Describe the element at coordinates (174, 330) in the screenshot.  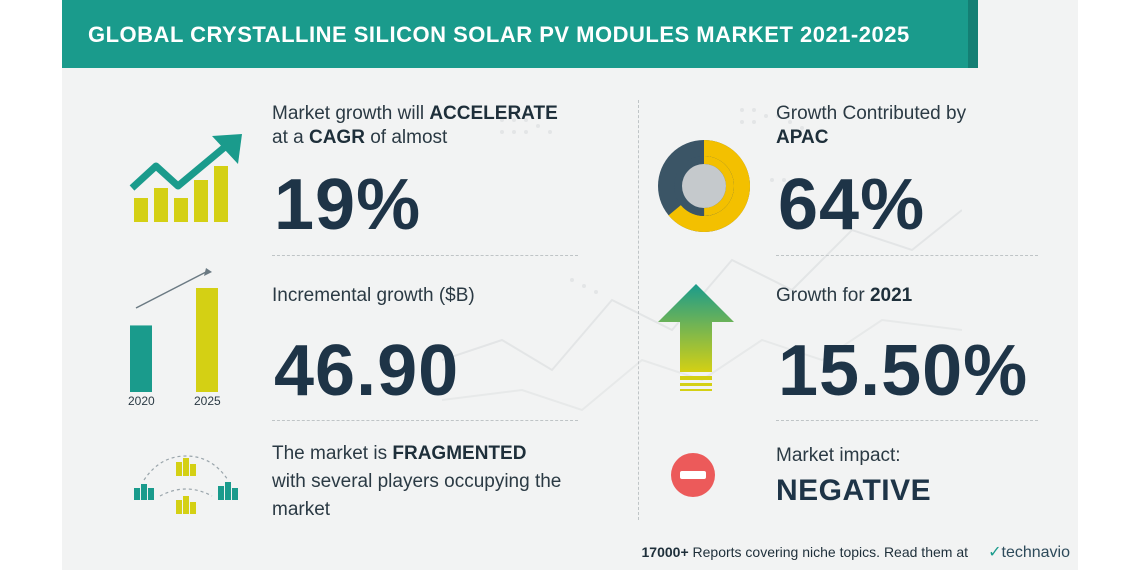
I see `incremental-bars-icon` at that location.